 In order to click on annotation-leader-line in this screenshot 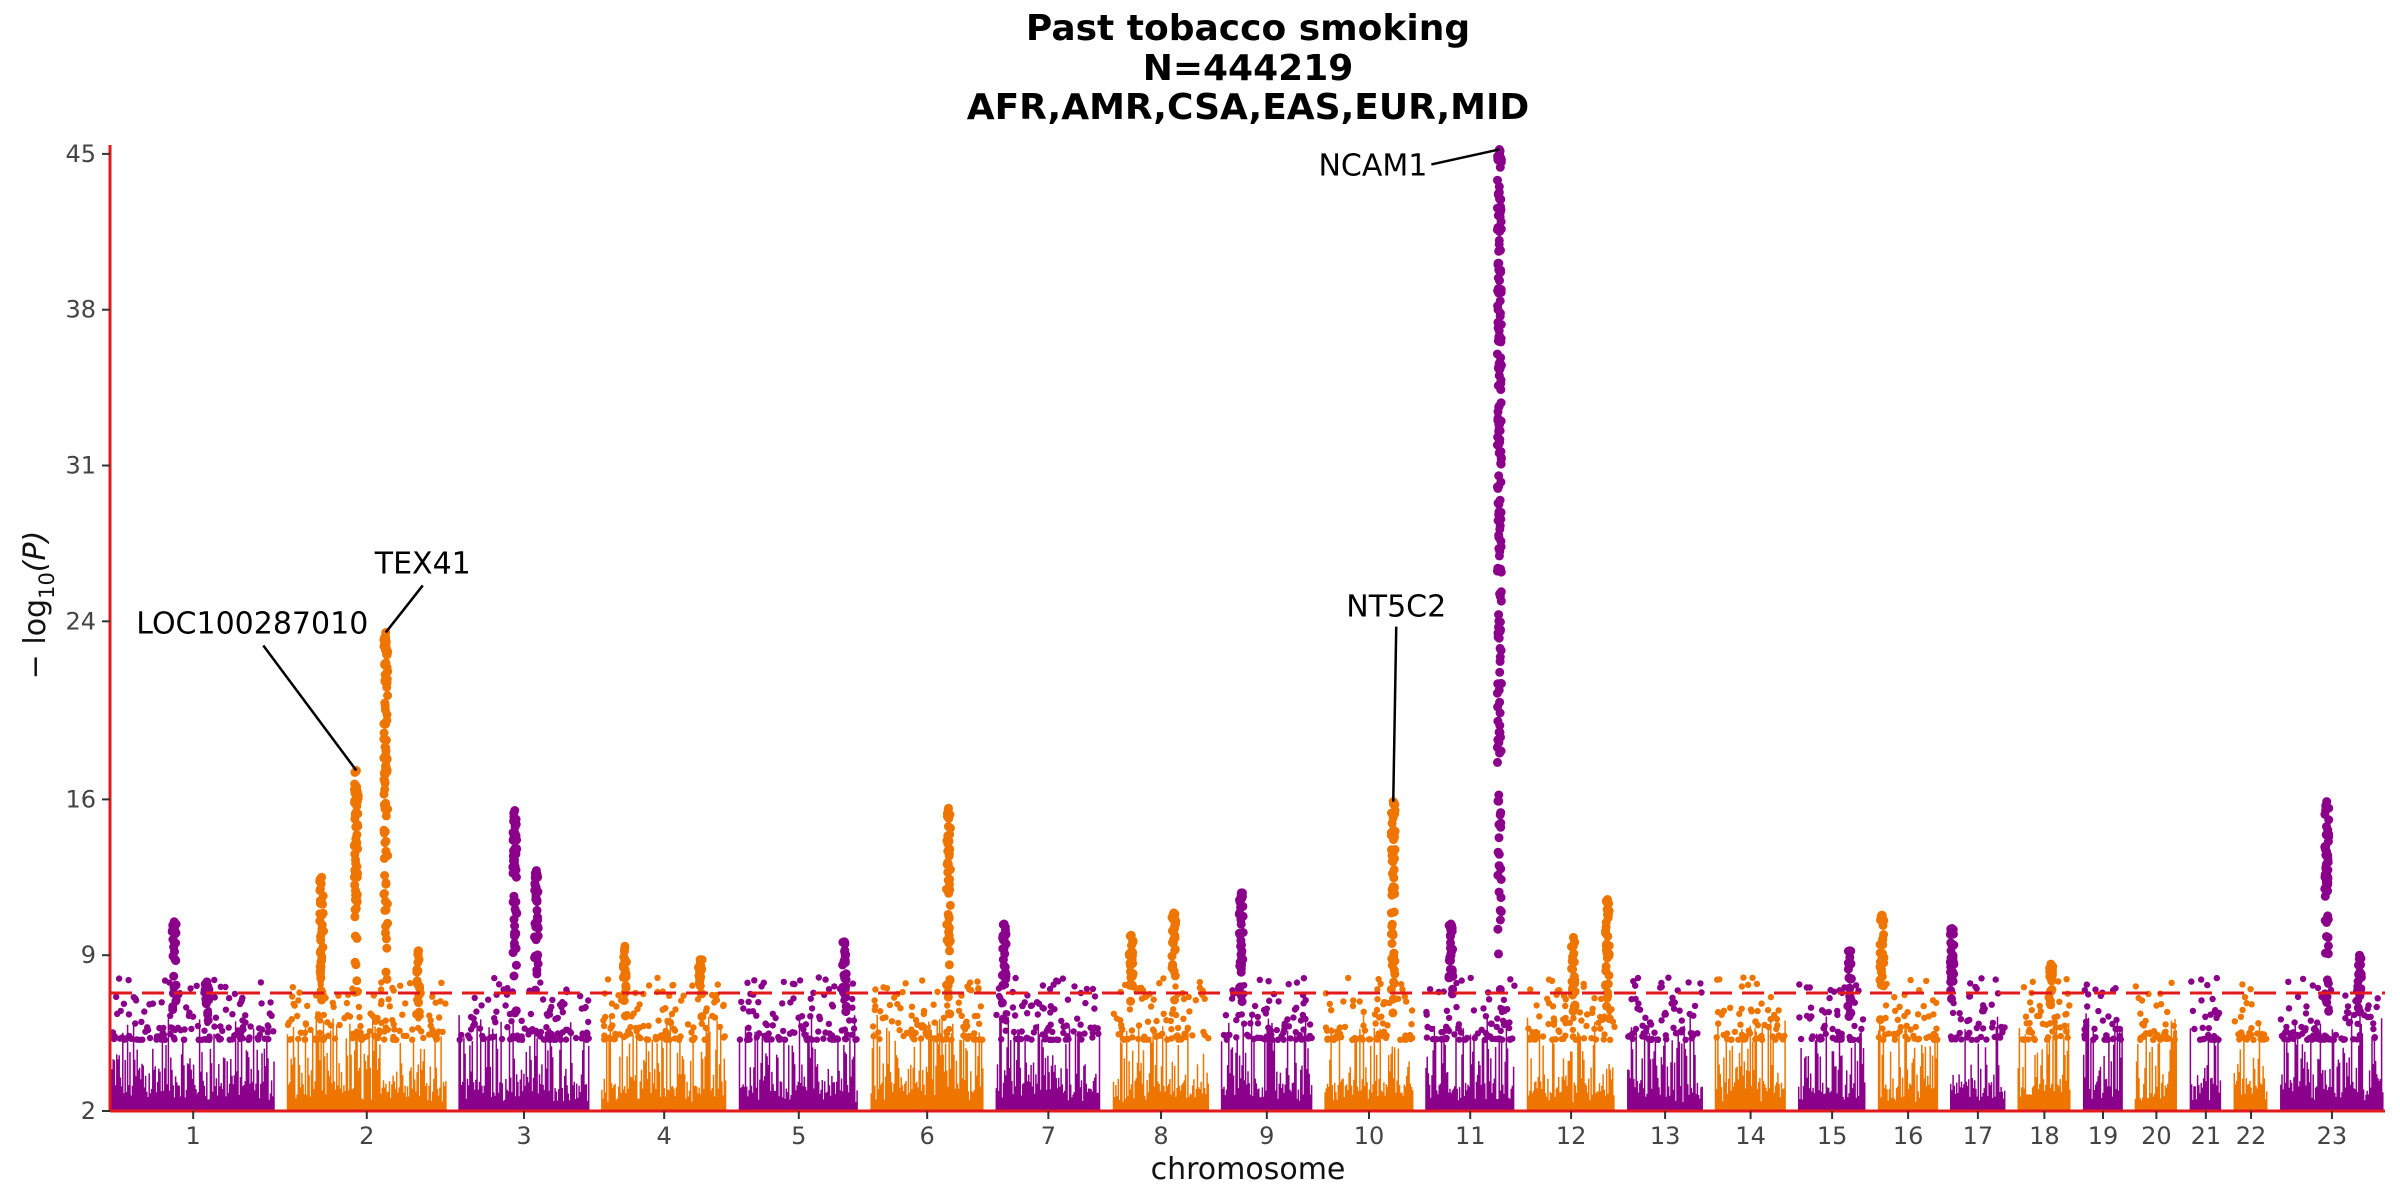, I will do `click(310, 708)`.